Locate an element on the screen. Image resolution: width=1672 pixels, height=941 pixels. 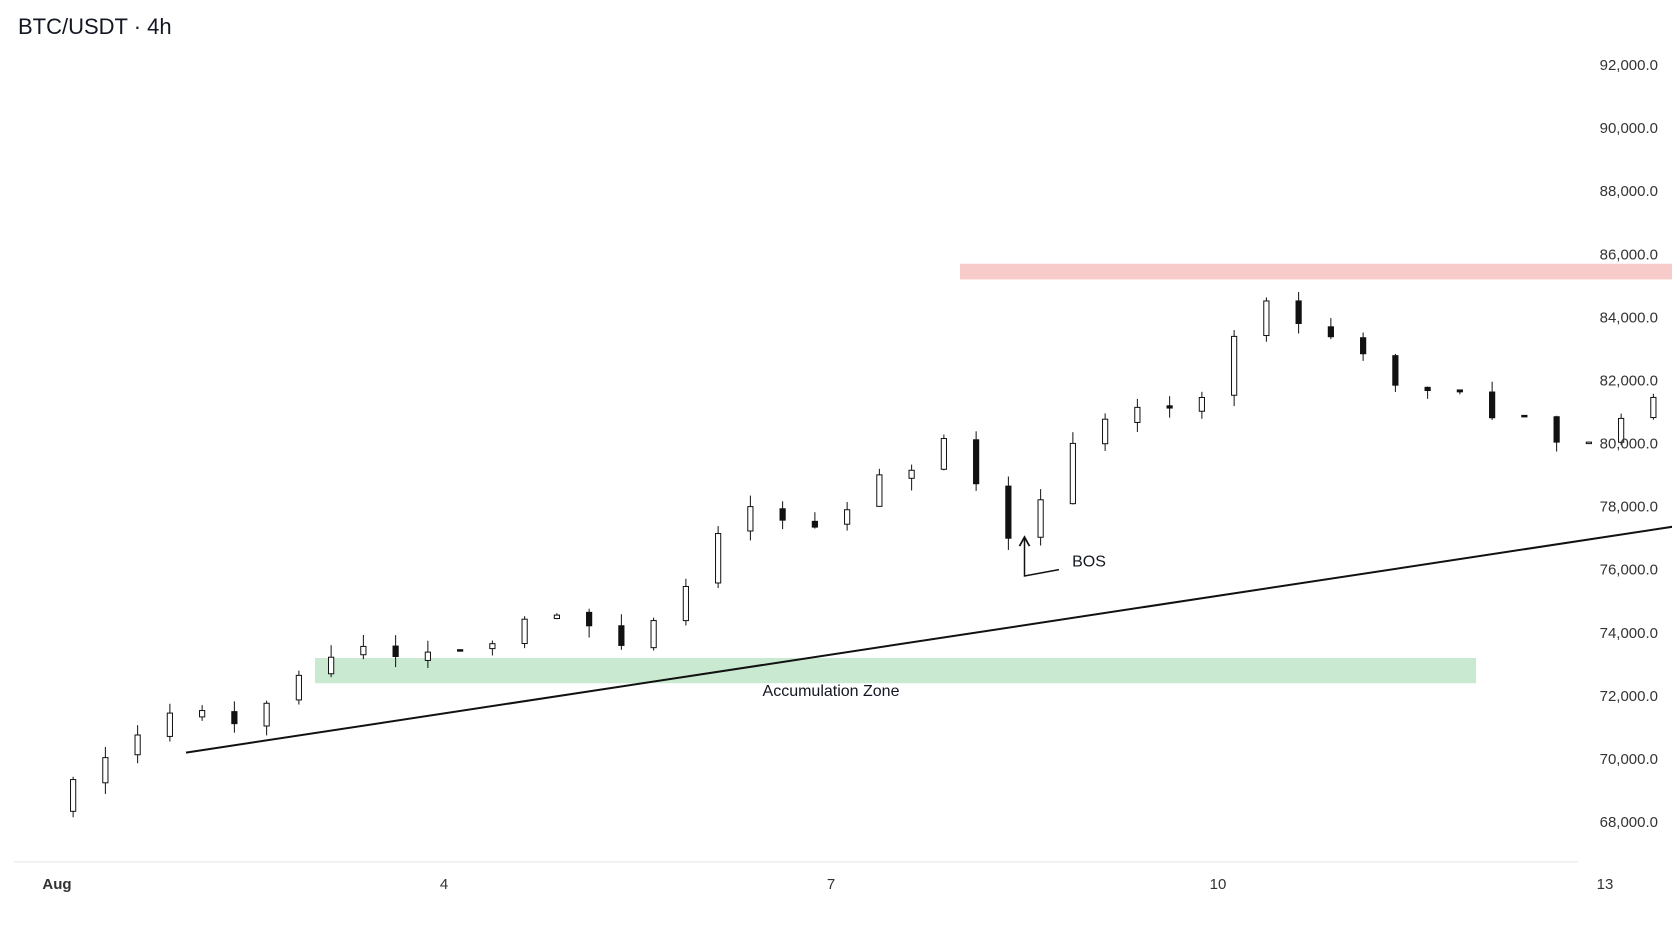
y-tick-label: 90,000.0 is located at coordinates (1629, 128).